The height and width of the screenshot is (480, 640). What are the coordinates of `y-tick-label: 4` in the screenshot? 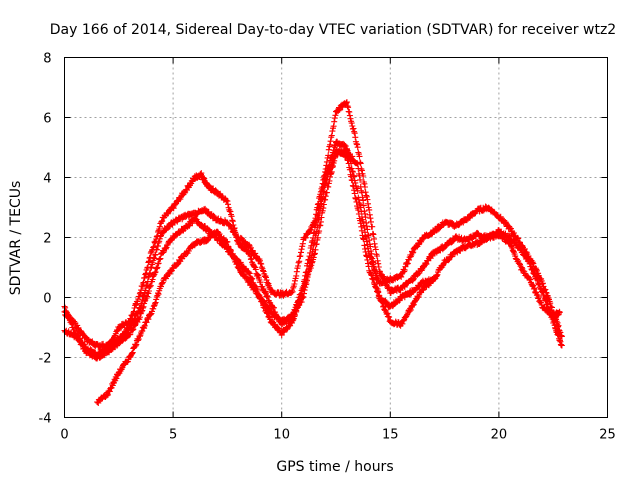 It's located at (47, 179).